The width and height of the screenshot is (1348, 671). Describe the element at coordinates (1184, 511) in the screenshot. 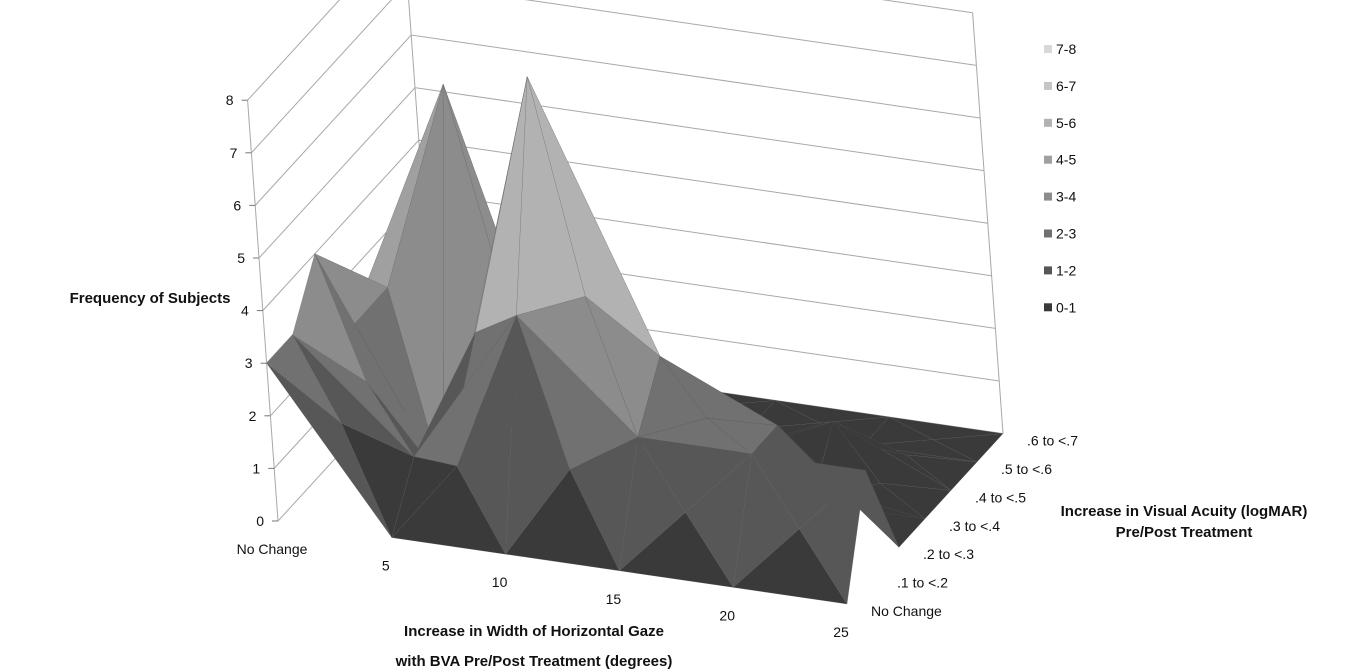

I see `y-axis-title-line1: Increase in Visual Acuity (logMAR)` at that location.